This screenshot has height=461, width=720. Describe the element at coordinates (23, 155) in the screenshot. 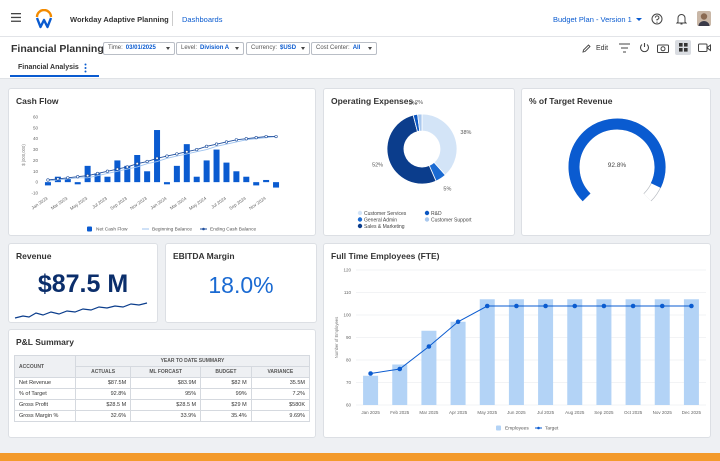

I see `y-axis-title: $ (000,000)` at that location.